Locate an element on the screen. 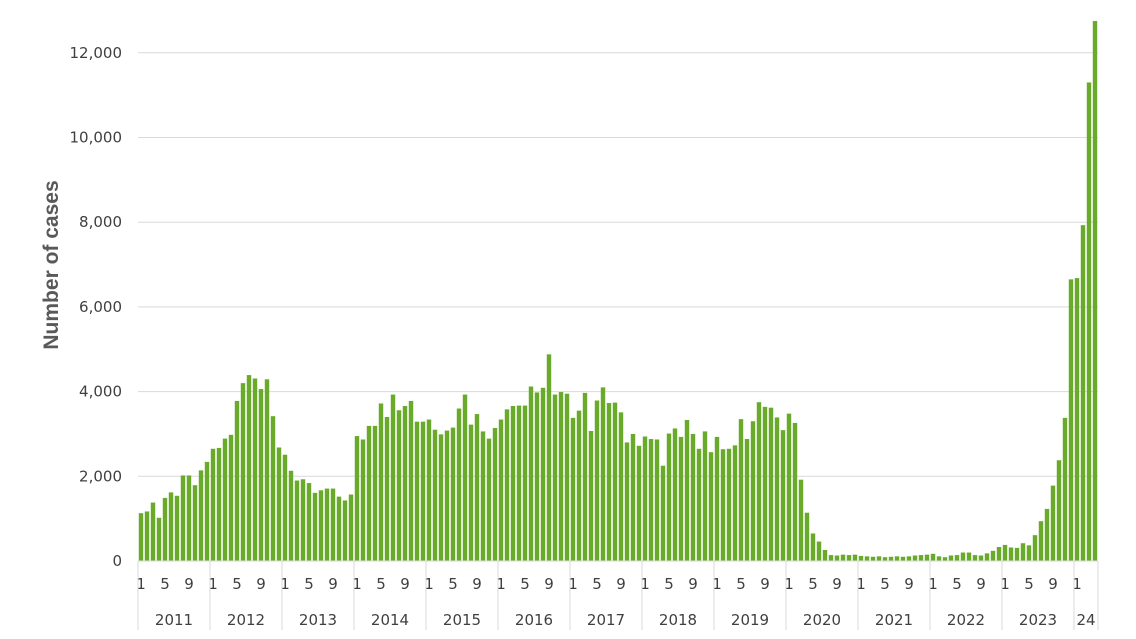 The width and height of the screenshot is (1136, 639). x-year-label: 2023 is located at coordinates (1038, 620).